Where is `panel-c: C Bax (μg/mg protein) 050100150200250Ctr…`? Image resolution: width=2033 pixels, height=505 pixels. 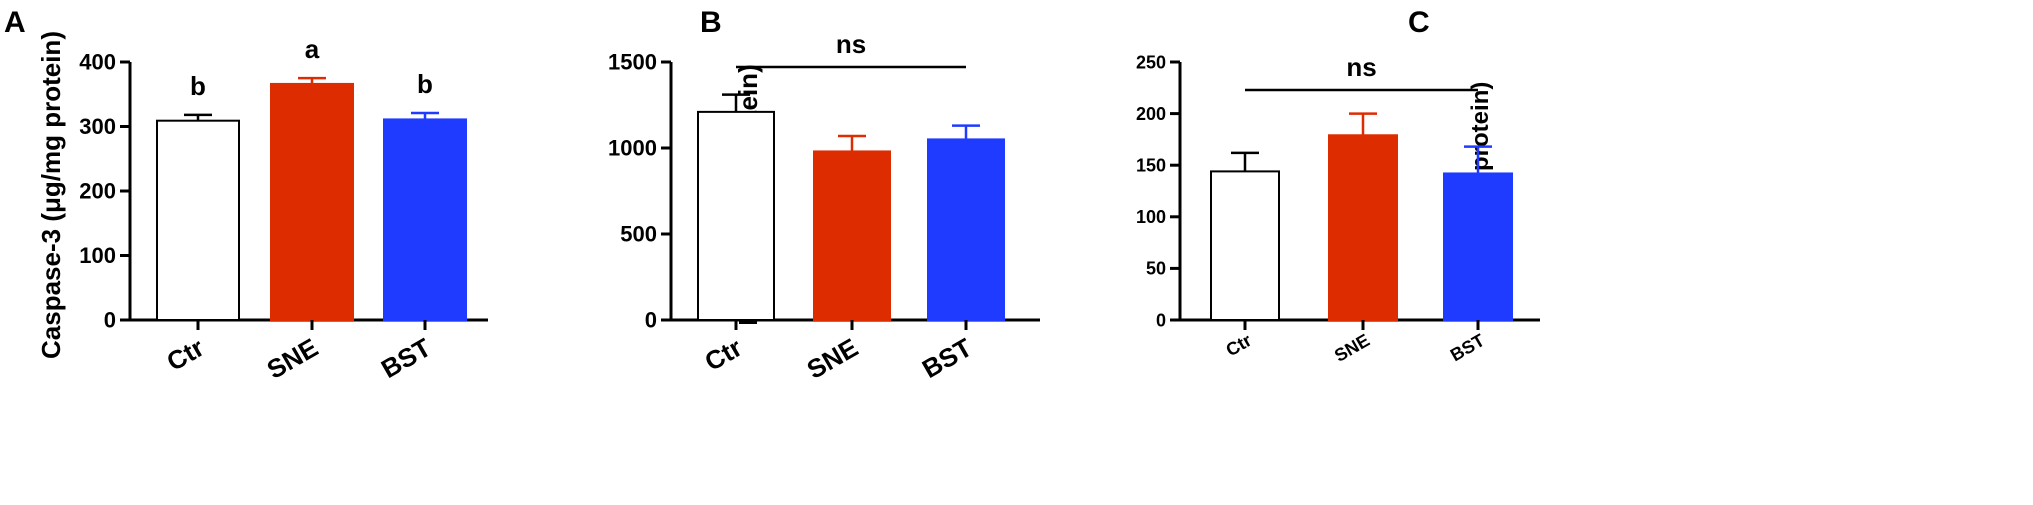
panel-c: C Bax (μg/mg protein) 050100150200250Ctr… is located at coordinates (1338, 186).